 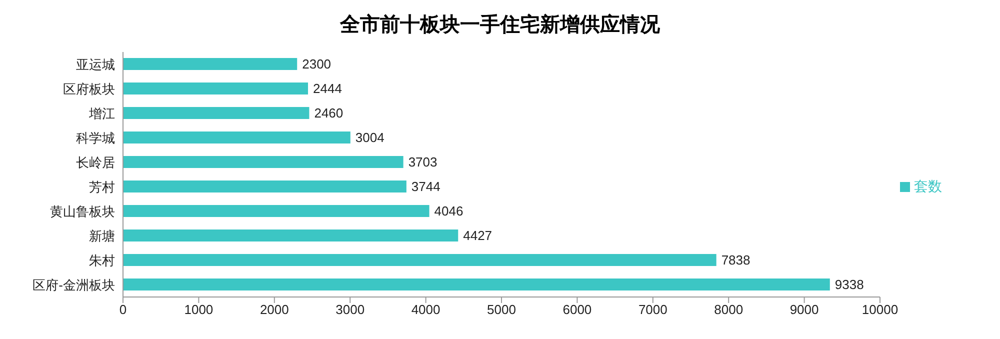 I want to click on x-tick-label: 1000, so click(x=199, y=310).